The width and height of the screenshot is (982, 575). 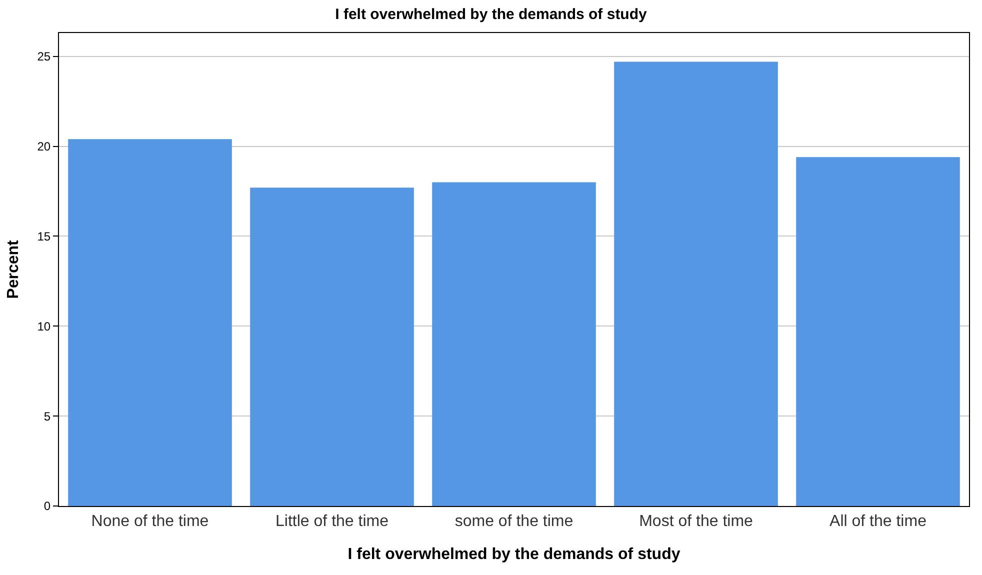 What do you see at coordinates (47, 506) in the screenshot?
I see `y-tick-label: 0` at bounding box center [47, 506].